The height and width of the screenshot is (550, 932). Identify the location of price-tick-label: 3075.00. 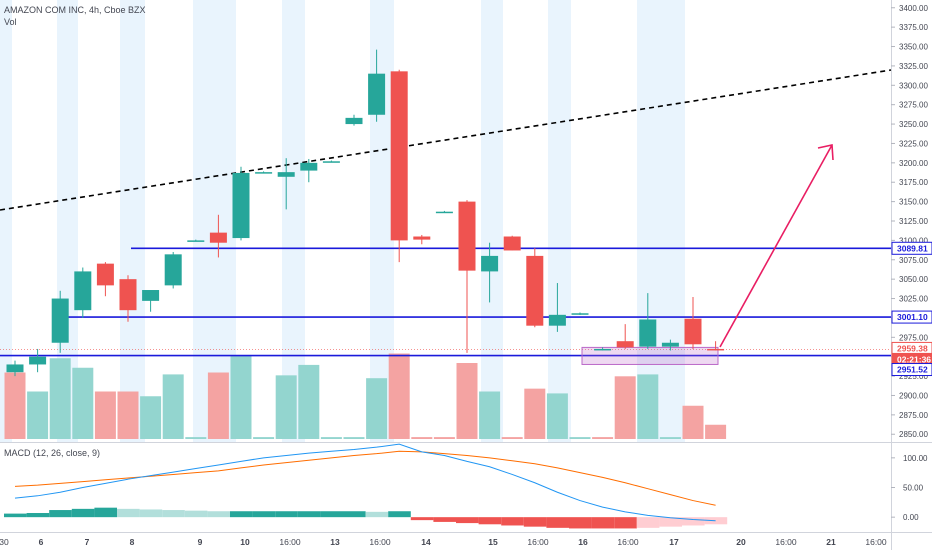
(913, 260).